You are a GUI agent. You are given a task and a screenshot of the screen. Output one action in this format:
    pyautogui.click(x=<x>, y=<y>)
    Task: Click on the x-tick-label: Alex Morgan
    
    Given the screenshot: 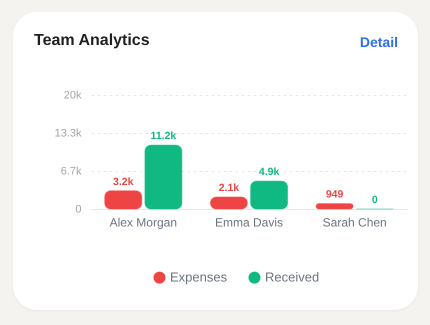 What is the action you would take?
    pyautogui.click(x=143, y=223)
    